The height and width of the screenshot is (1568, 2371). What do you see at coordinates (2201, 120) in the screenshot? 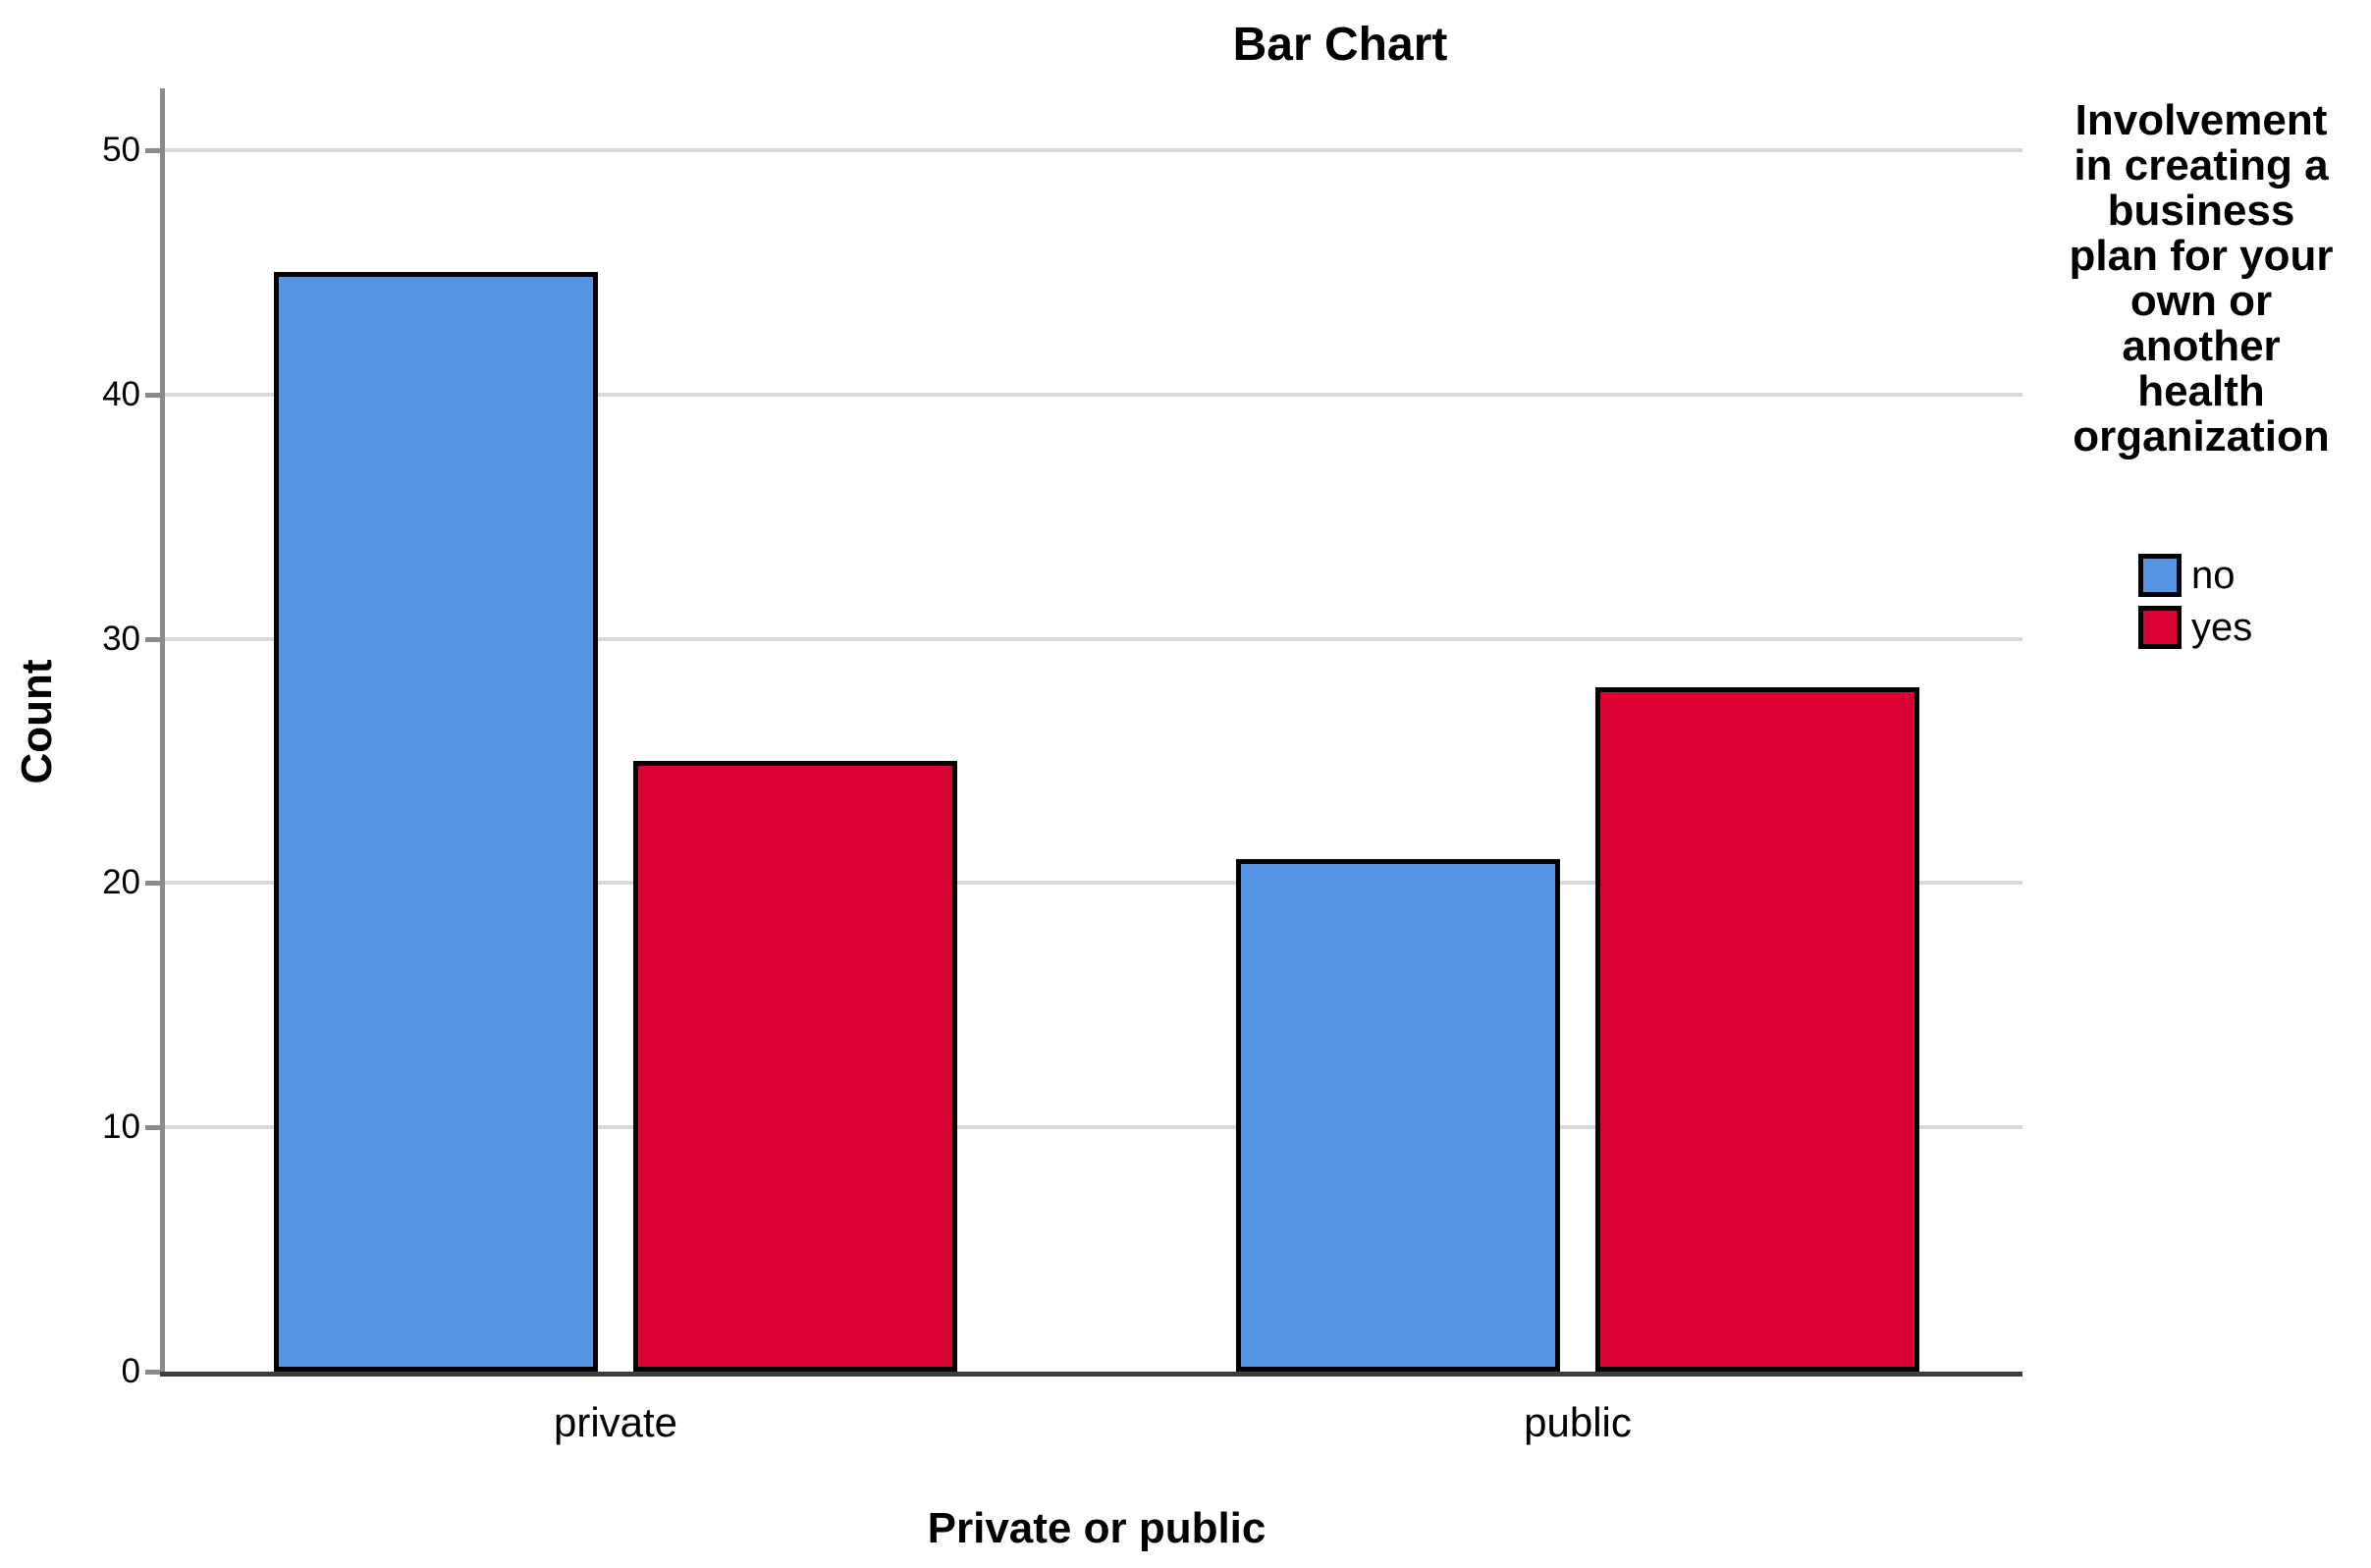
I see `legend-title-line-0: Involvement` at bounding box center [2201, 120].